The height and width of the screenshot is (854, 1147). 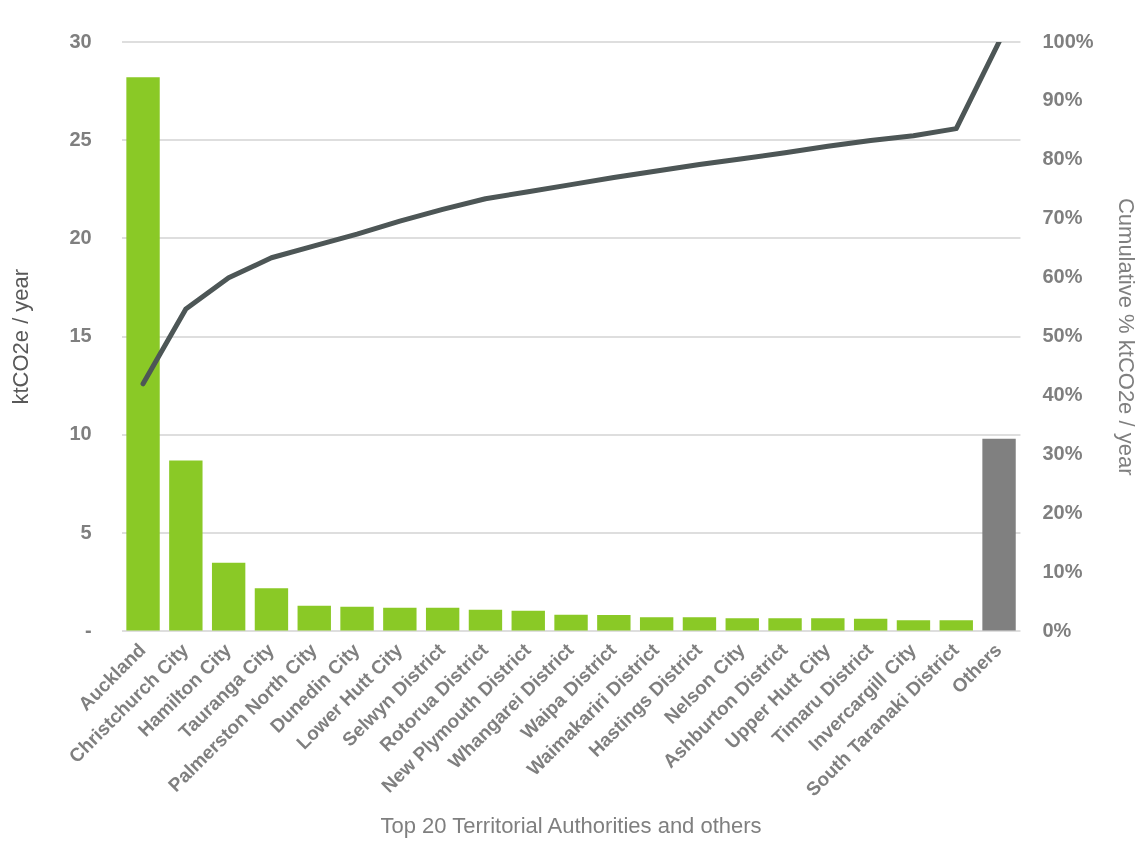 What do you see at coordinates (571, 825) in the screenshot?
I see `x-axis-title: Top 20 Territorial Authorities and others` at bounding box center [571, 825].